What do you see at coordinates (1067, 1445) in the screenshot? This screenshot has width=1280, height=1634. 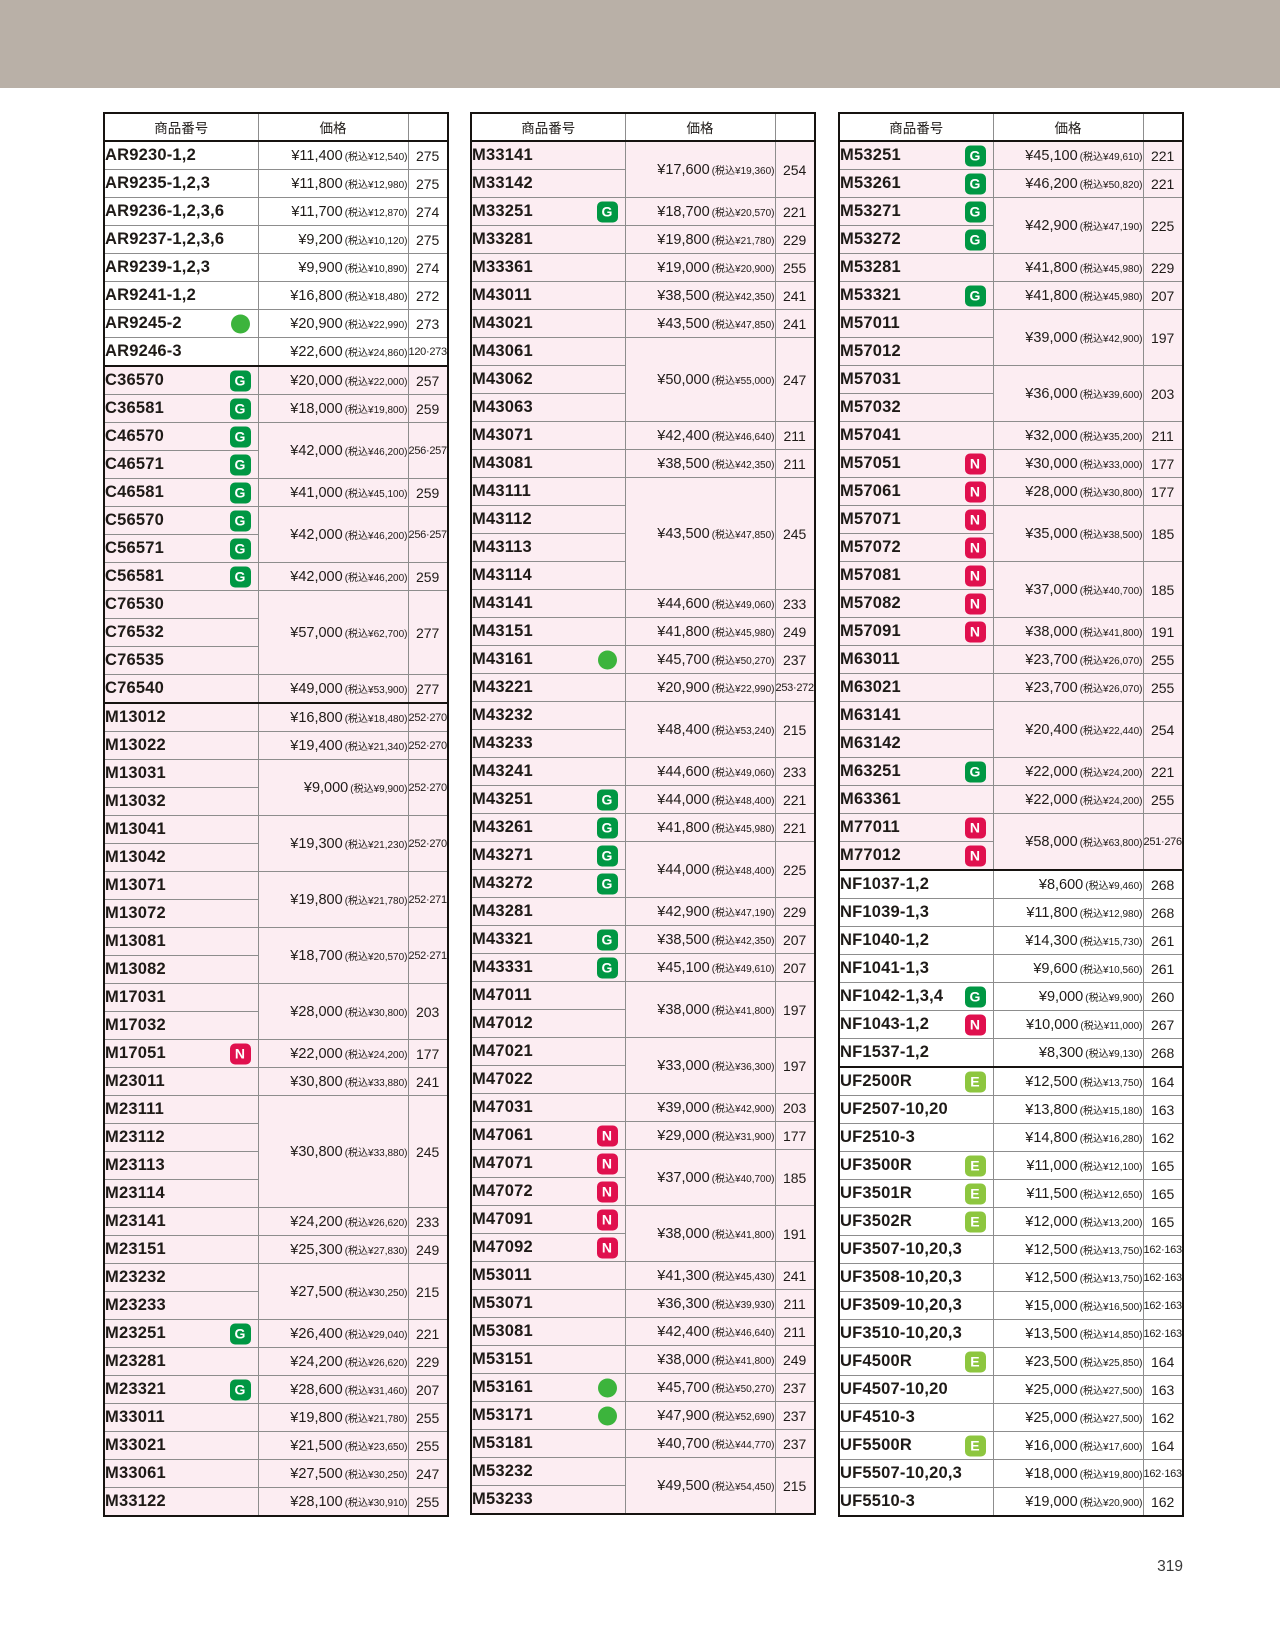 I see `price-cell: ¥16,000 (税込¥17,600)` at bounding box center [1067, 1445].